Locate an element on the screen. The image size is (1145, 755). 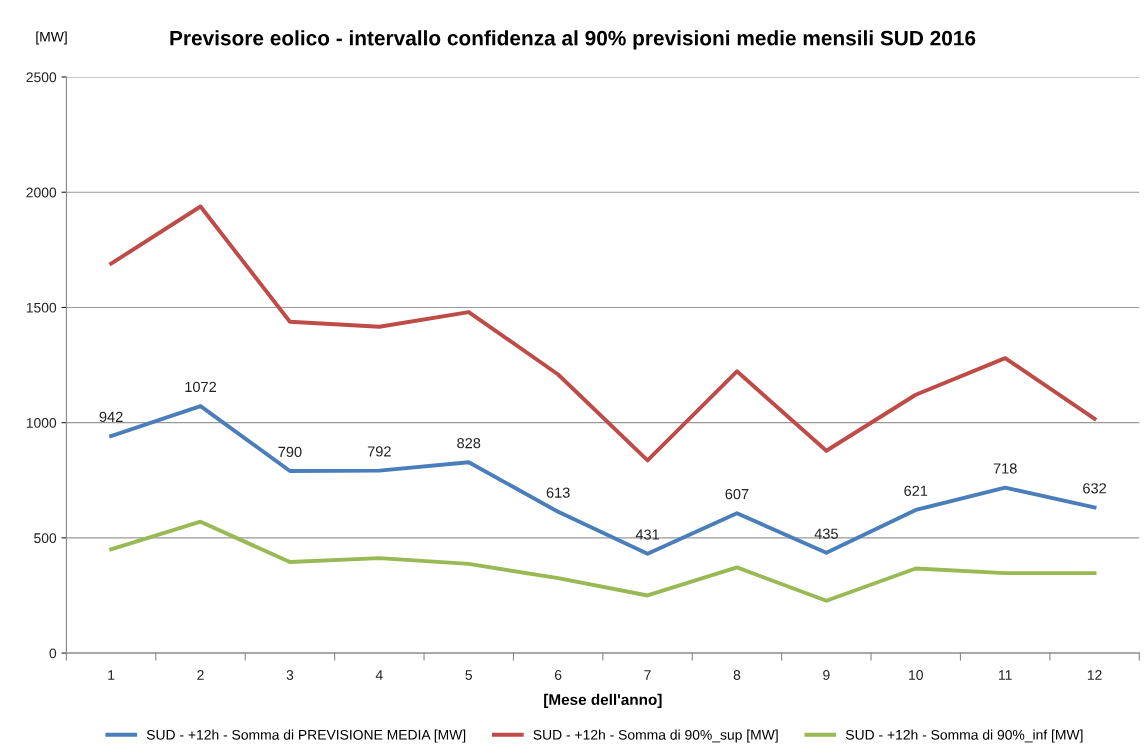
data-label: 613 is located at coordinates (558, 492).